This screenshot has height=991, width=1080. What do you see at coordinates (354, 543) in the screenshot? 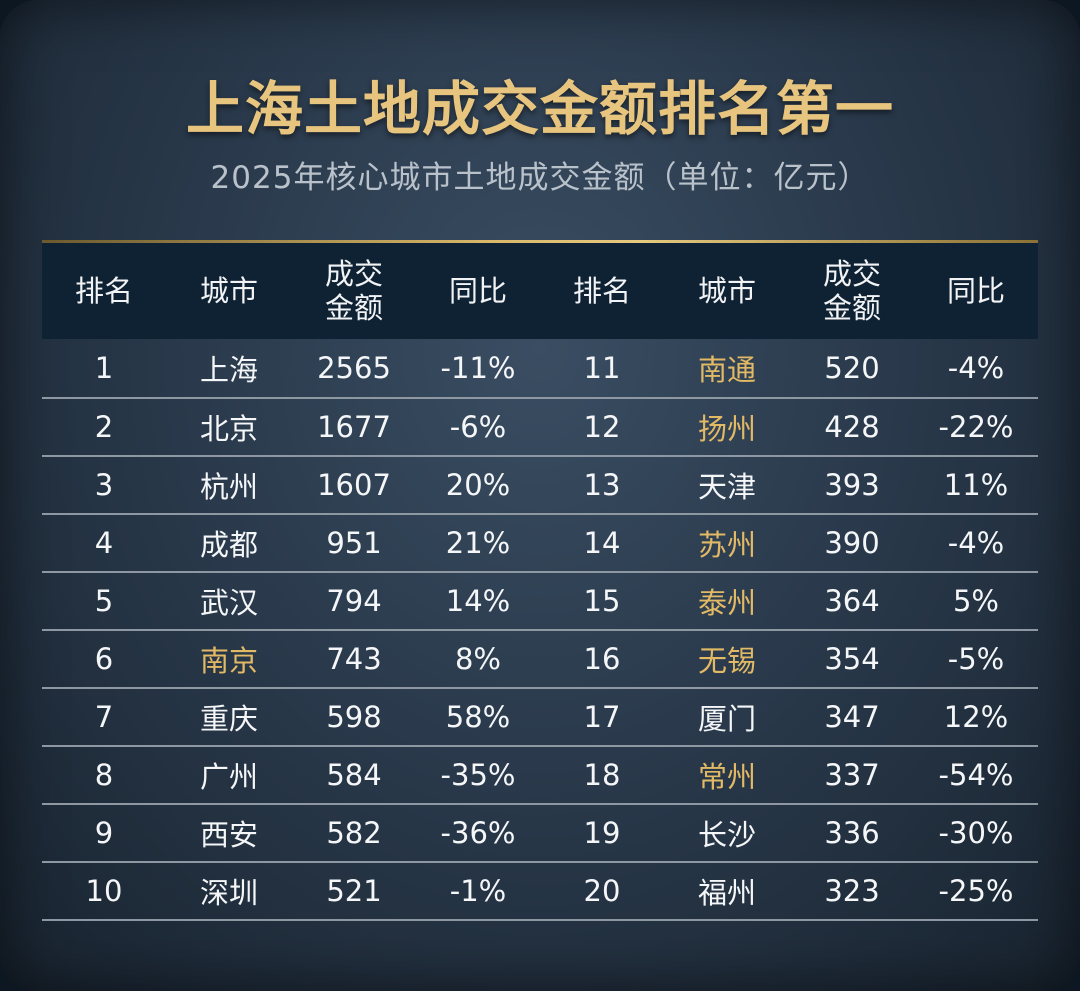
I see `cell-amount: 951` at bounding box center [354, 543].